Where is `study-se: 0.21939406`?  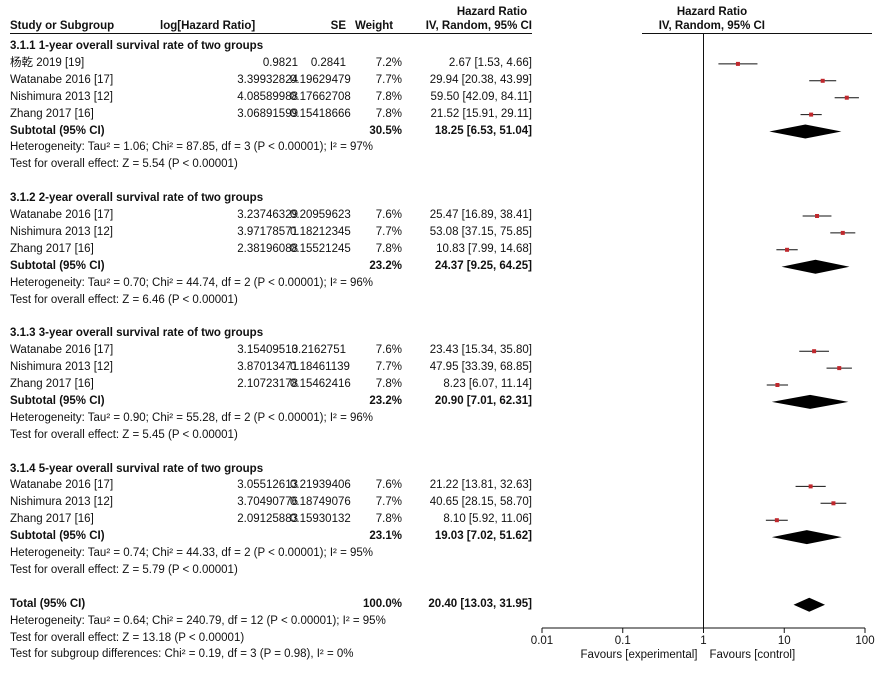 study-se: 0.21939406 is located at coordinates (320, 485).